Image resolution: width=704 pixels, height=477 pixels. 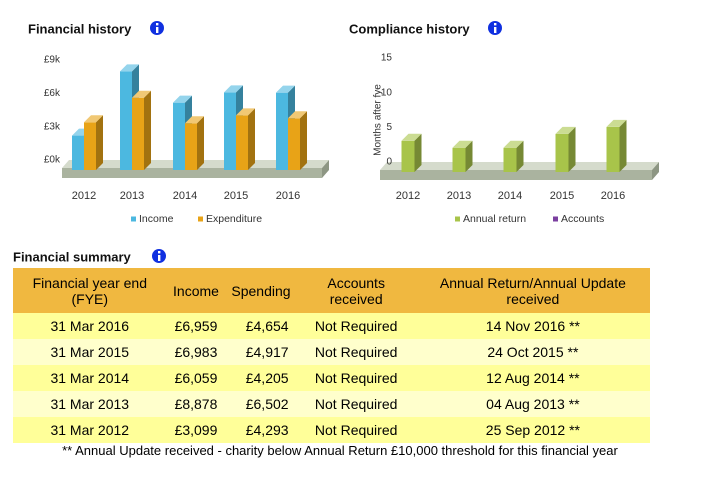 I want to click on table-cell: 31 Mar 2015, so click(x=90, y=352).